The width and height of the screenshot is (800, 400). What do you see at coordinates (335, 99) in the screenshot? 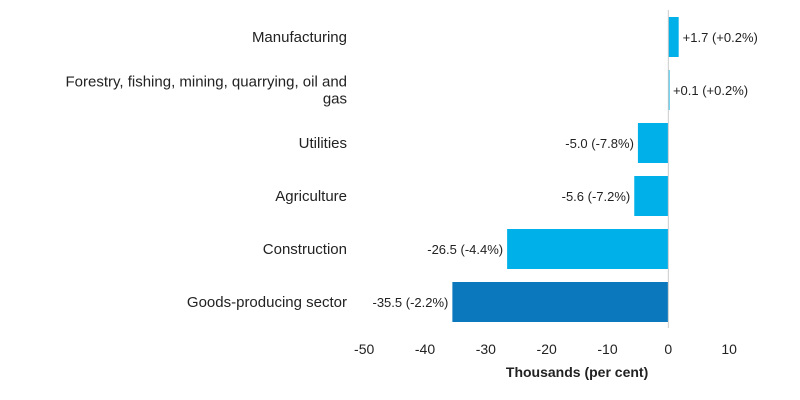
I see `category-label-line: gas` at bounding box center [335, 99].